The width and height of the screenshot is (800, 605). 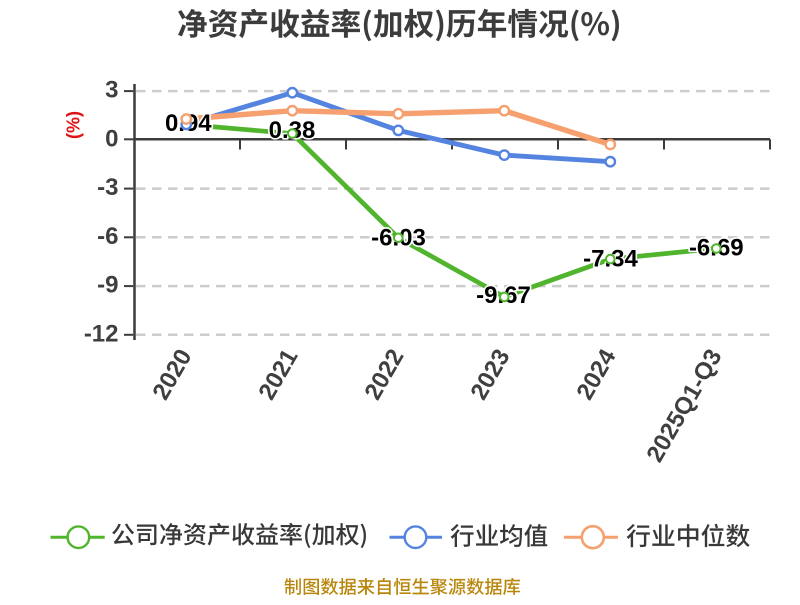 I want to click on svg-text: -9, so click(x=107, y=285).